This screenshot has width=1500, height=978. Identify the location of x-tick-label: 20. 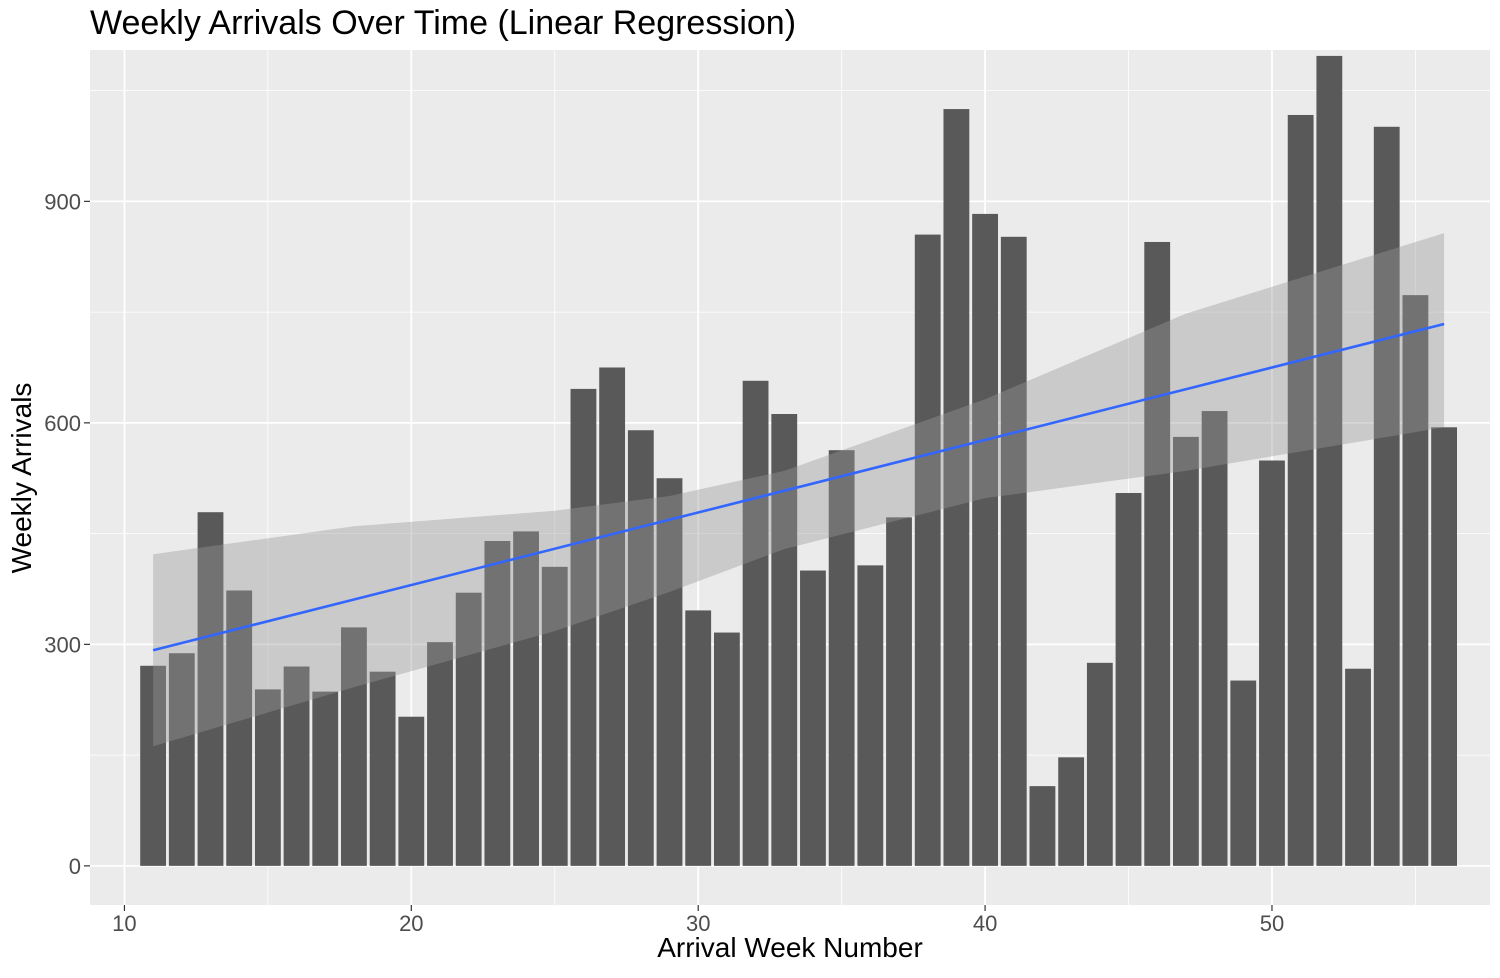
(411, 923).